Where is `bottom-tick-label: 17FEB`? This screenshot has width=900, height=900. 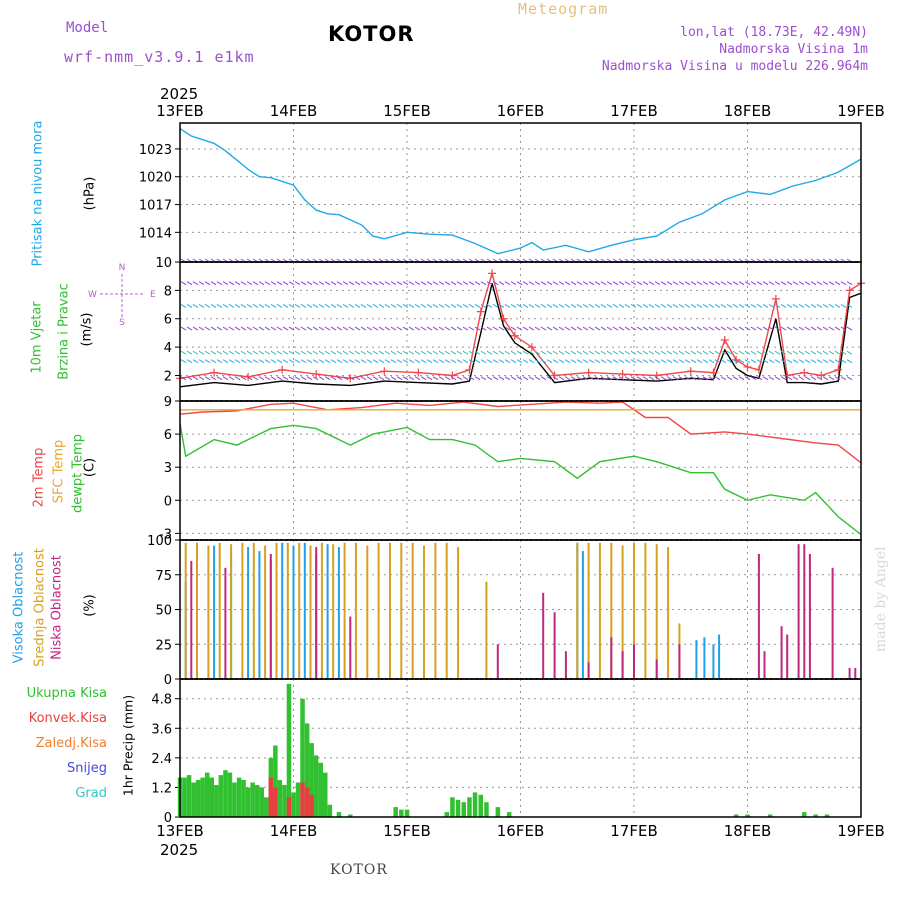
bottom-tick-label: 17FEB is located at coordinates (633, 831).